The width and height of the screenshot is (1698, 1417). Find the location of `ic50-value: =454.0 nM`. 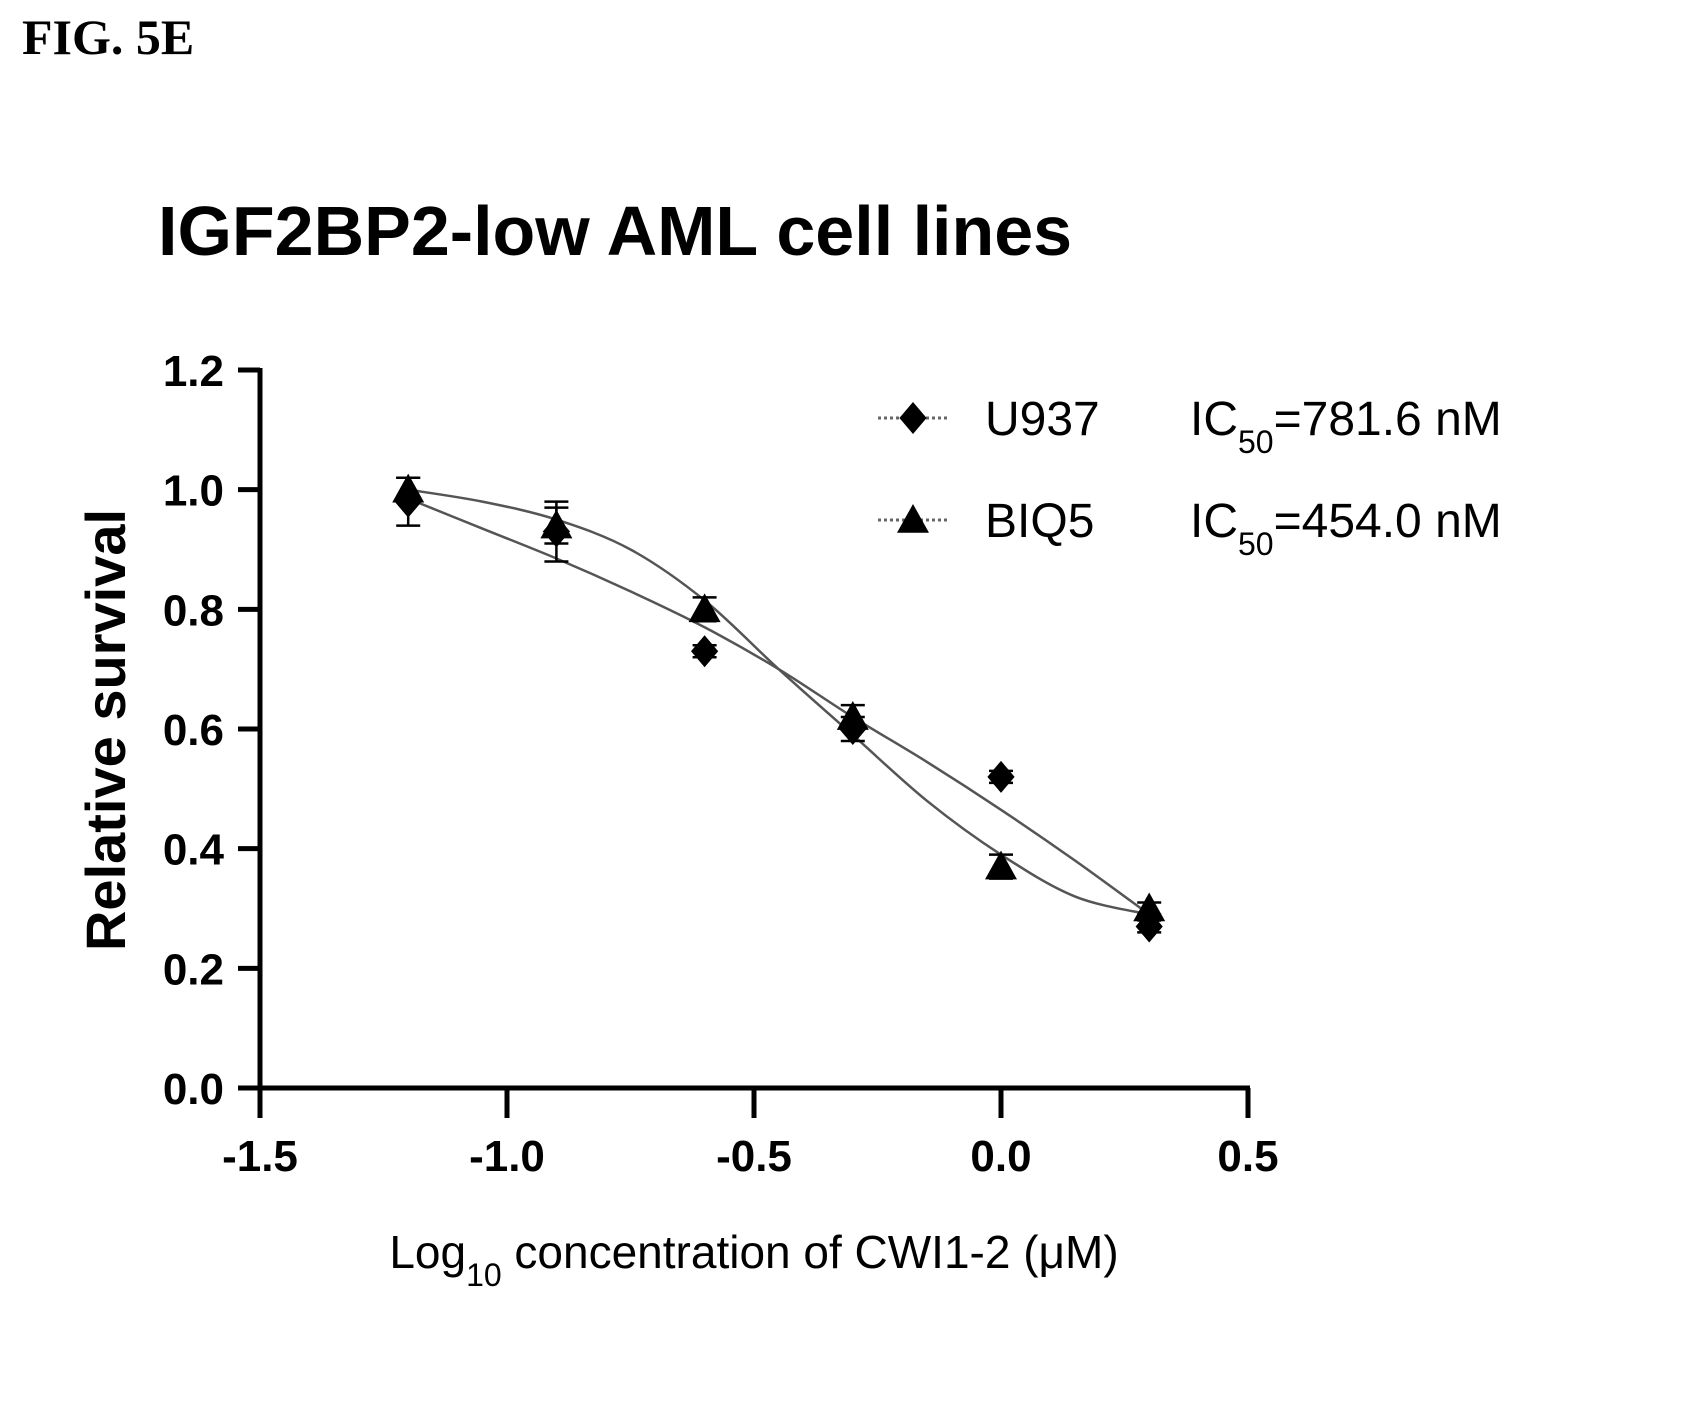

ic50-value: =454.0 nM is located at coordinates (1388, 521).